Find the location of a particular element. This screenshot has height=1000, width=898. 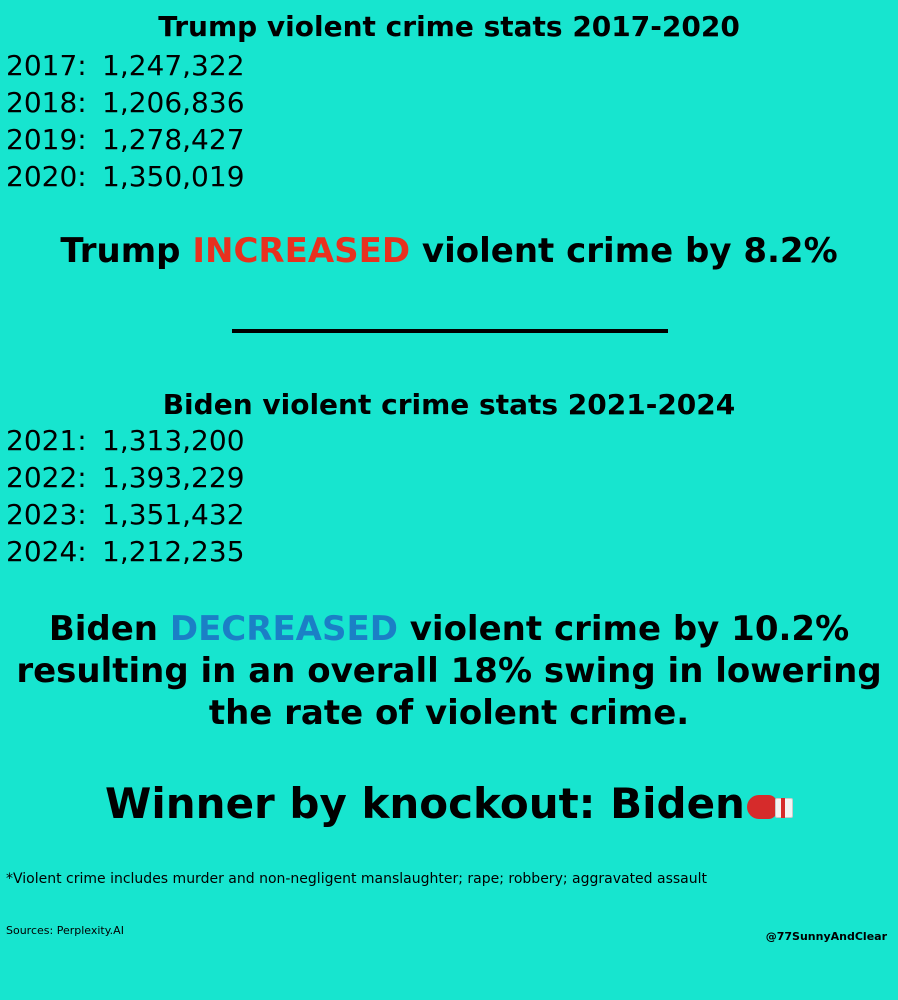

section-divider is located at coordinates (450, 331).